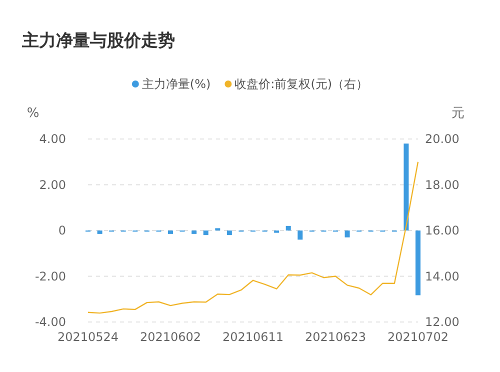 Image resolution: width=500 pixels, height=372 pixels. Describe the element at coordinates (458, 113) in the screenshot. I see `y2-axis-title: 元` at that location.